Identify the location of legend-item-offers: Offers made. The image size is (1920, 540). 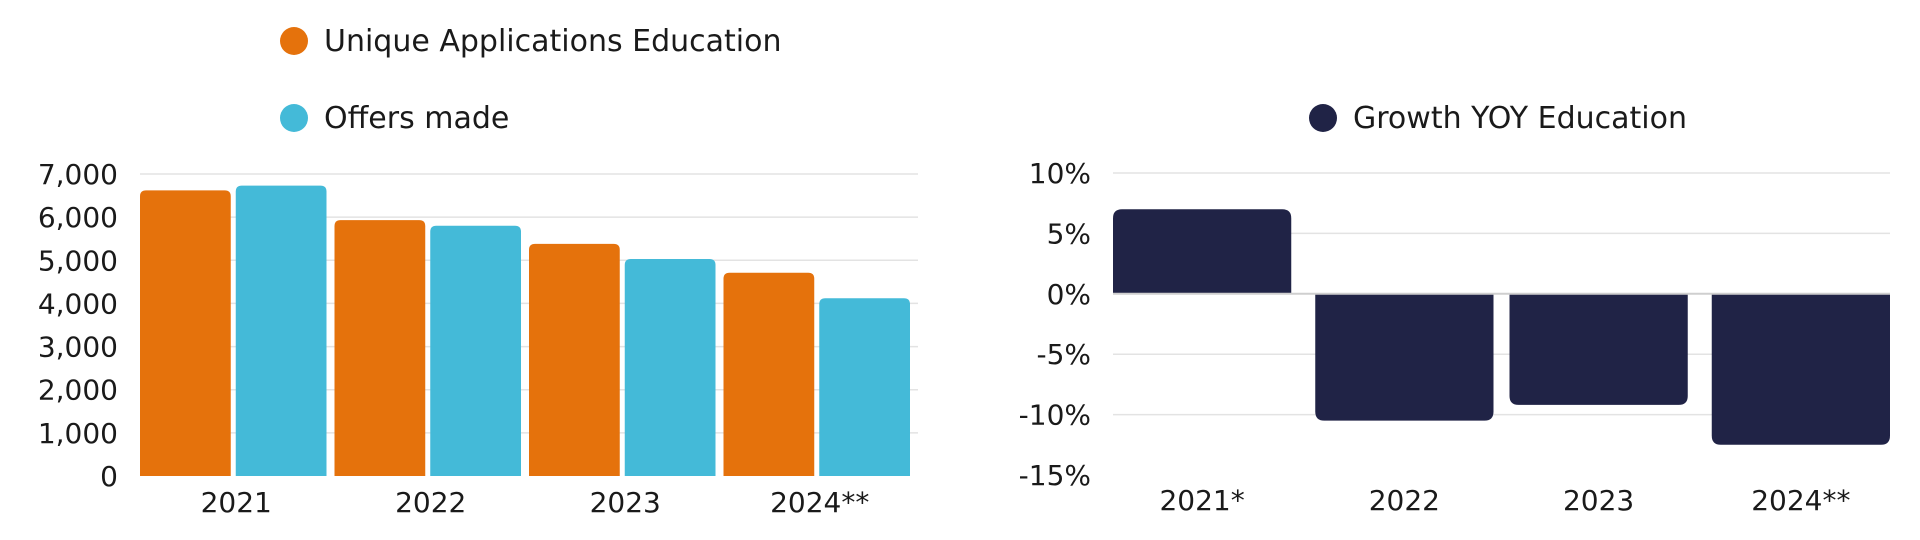
(394, 118).